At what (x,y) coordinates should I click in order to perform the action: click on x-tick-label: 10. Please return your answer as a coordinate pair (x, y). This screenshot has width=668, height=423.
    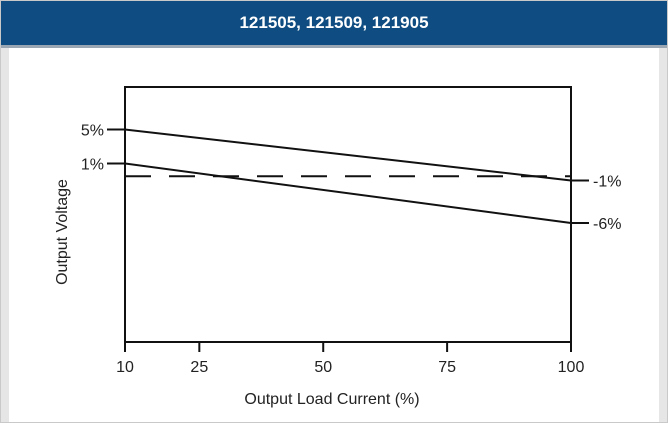
    Looking at the image, I should click on (125, 367).